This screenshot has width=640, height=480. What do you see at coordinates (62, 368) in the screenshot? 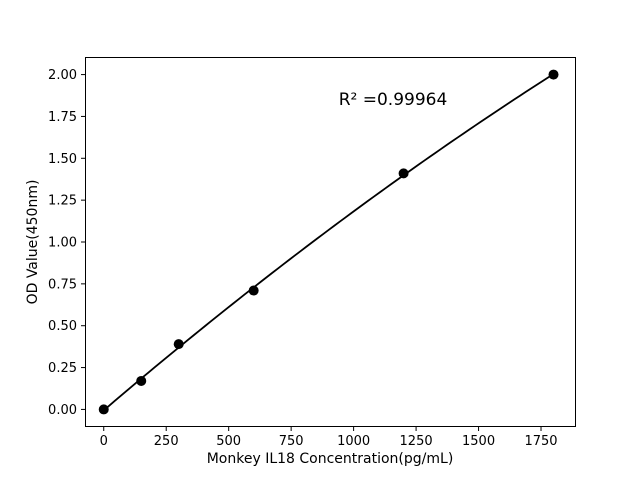
I see `y-tick-label: 0.25` at bounding box center [62, 368].